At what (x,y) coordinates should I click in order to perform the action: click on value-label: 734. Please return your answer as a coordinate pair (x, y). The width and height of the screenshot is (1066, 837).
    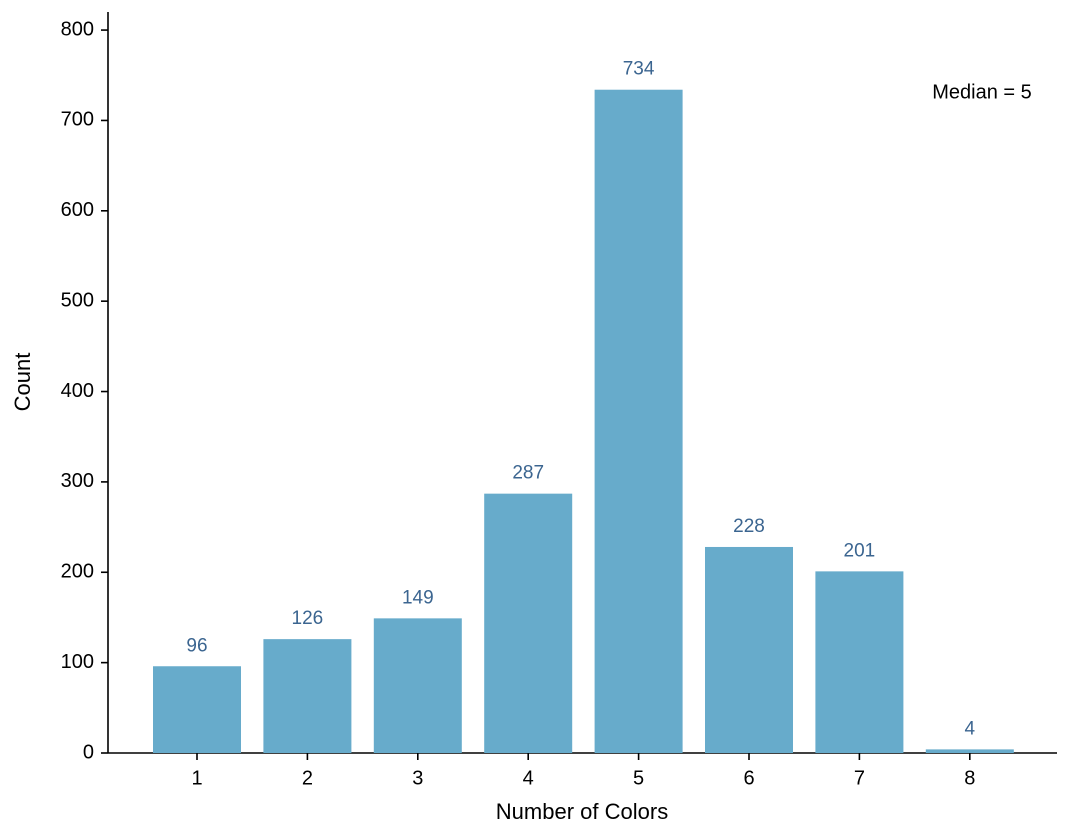
    Looking at the image, I should click on (639, 69).